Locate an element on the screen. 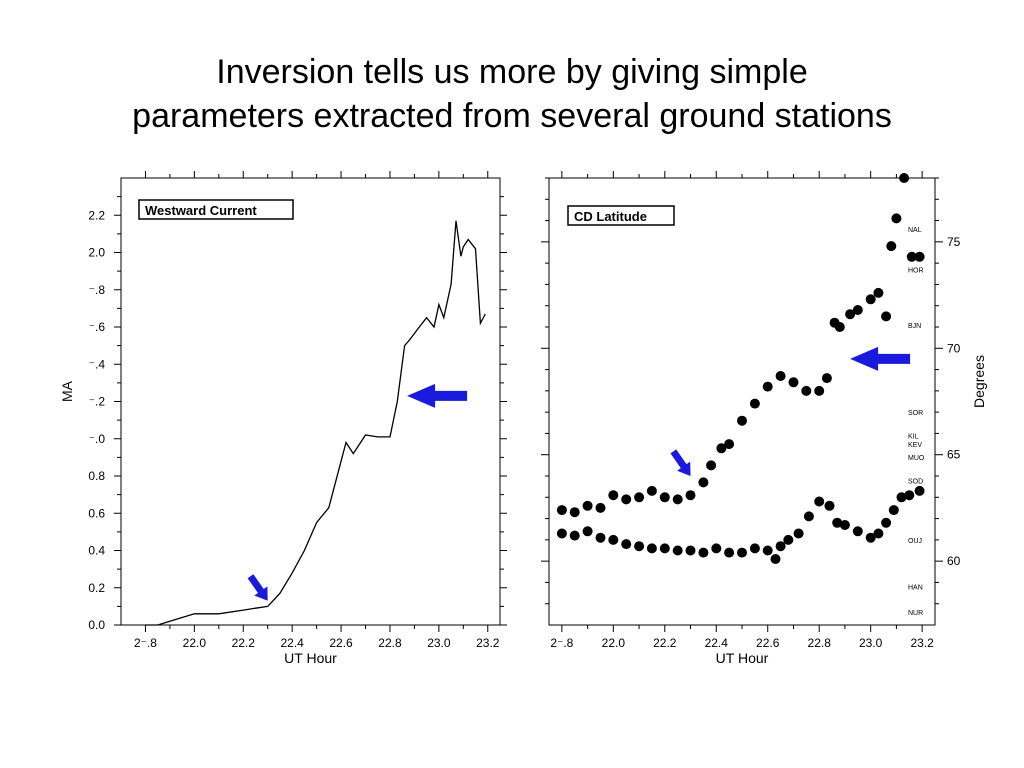  y-tick-label: 60 is located at coordinates (954, 561).